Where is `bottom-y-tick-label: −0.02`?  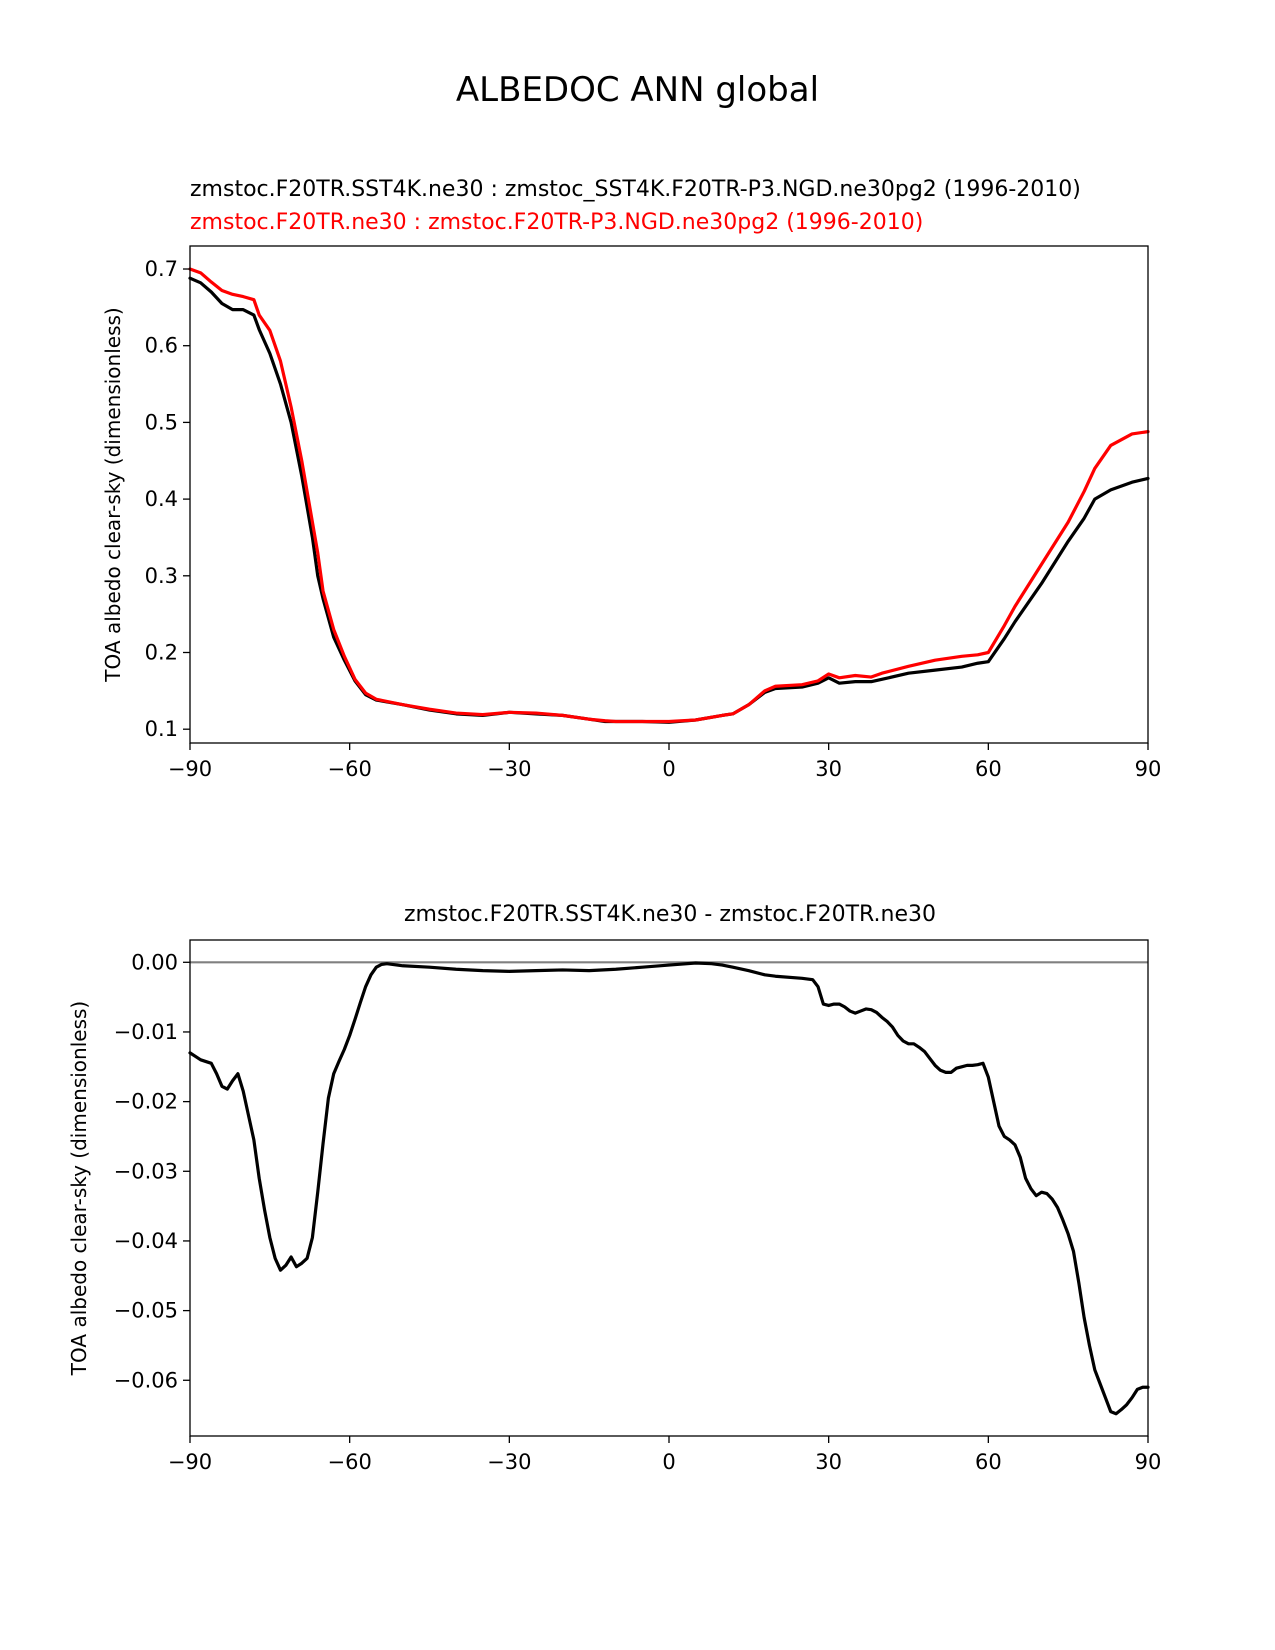 bottom-y-tick-label: −0.02 is located at coordinates (146, 1102).